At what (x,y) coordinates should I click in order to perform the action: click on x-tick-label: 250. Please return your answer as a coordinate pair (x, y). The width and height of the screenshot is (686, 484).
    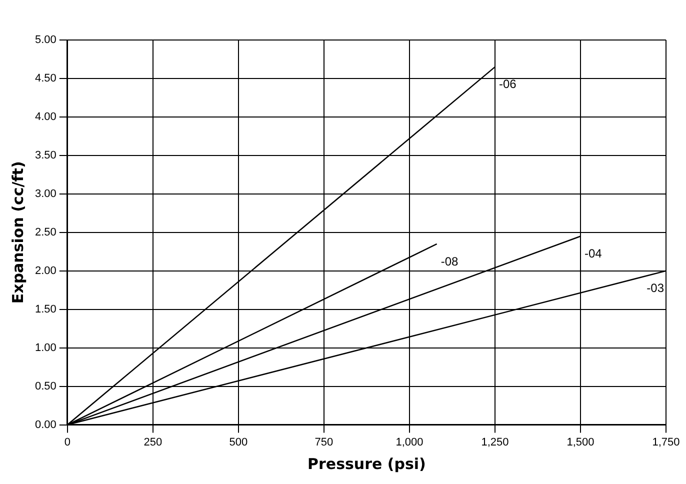
    Looking at the image, I should click on (153, 442).